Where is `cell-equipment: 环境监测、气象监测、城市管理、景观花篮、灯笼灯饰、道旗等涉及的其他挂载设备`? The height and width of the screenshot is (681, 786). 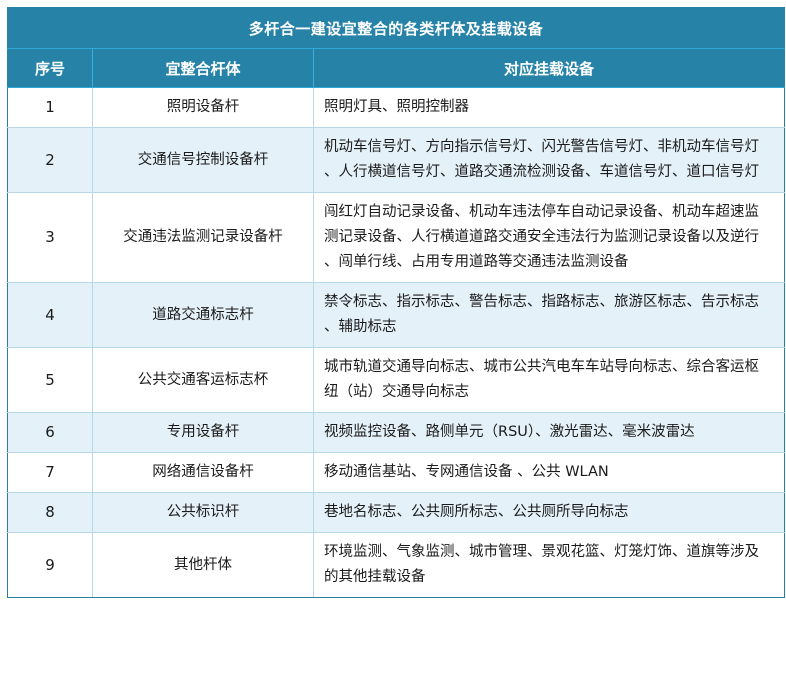 cell-equipment: 环境监测、气象监测、城市管理、景观花篮、灯笼灯饰、道旗等涉及的其他挂载设备 is located at coordinates (549, 565).